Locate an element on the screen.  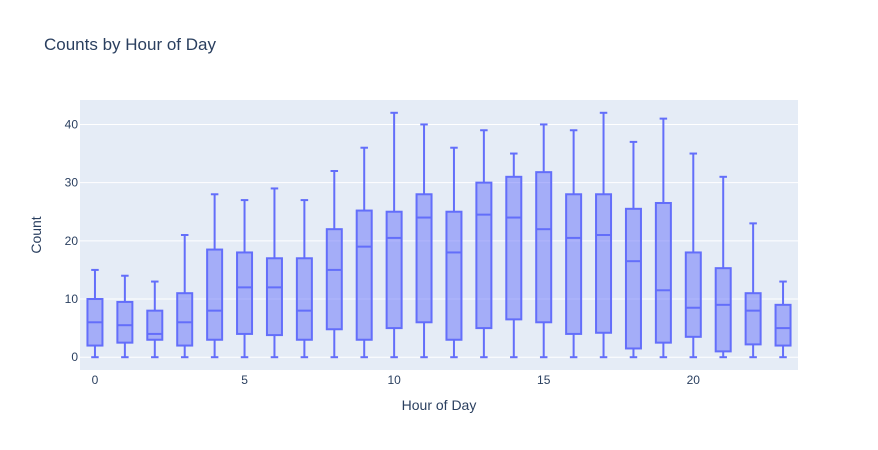
y-tick-label: 20 is located at coordinates (72, 241).